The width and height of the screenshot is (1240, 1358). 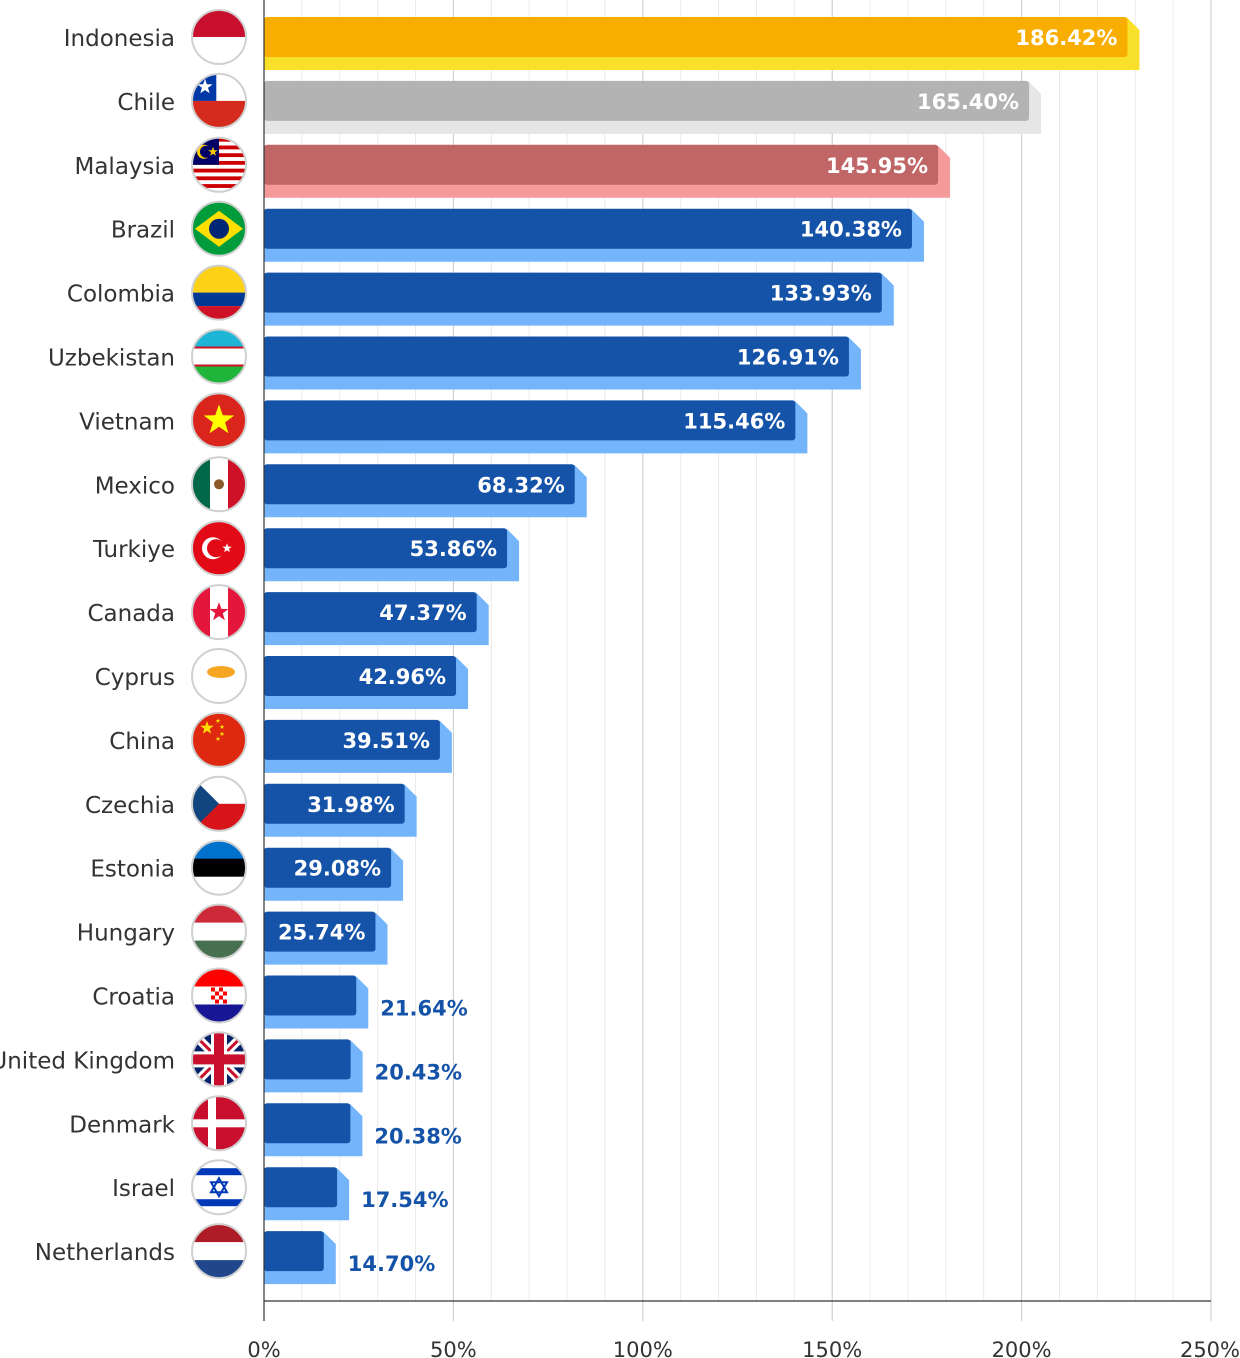 What do you see at coordinates (350, 805) in the screenshot?
I see `value-label: 31.98%` at bounding box center [350, 805].